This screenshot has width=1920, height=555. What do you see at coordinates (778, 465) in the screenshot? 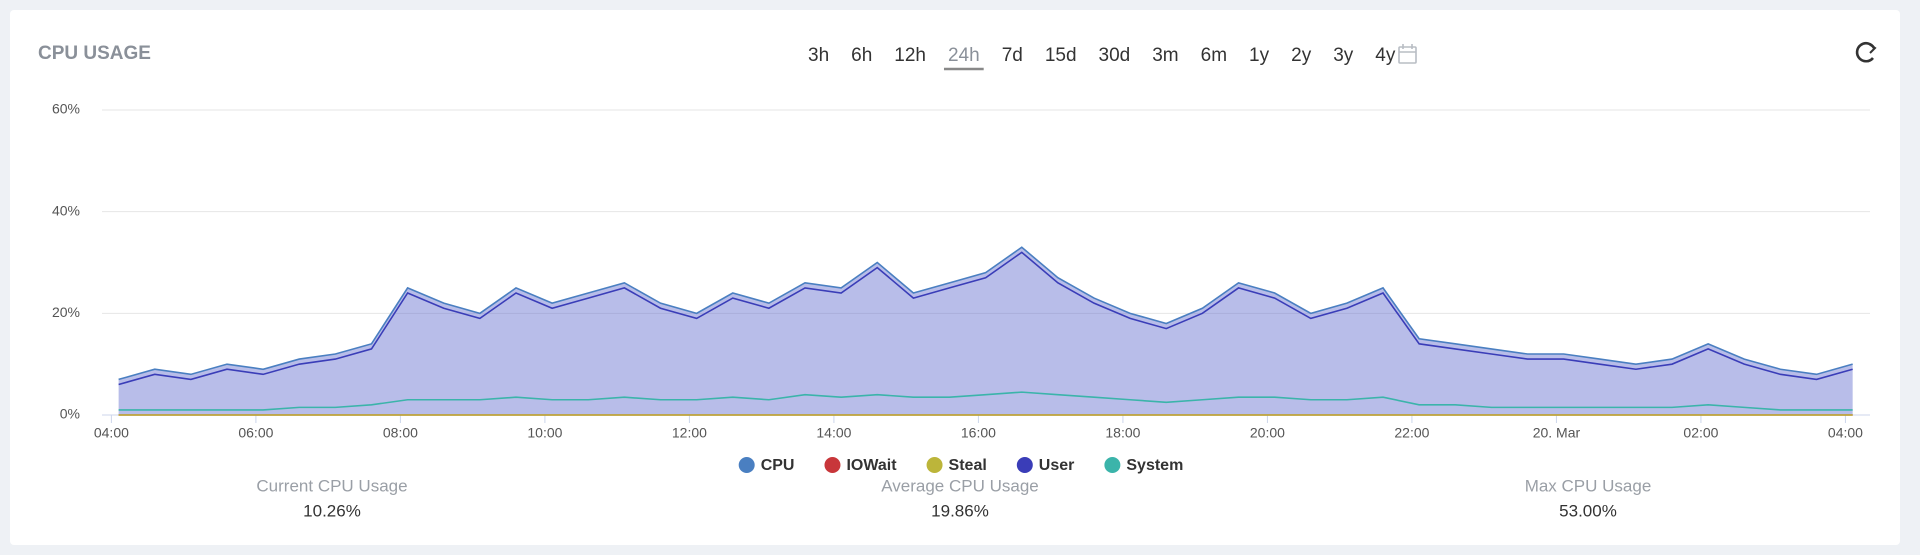
I see `legend-label: CPU` at bounding box center [778, 465].